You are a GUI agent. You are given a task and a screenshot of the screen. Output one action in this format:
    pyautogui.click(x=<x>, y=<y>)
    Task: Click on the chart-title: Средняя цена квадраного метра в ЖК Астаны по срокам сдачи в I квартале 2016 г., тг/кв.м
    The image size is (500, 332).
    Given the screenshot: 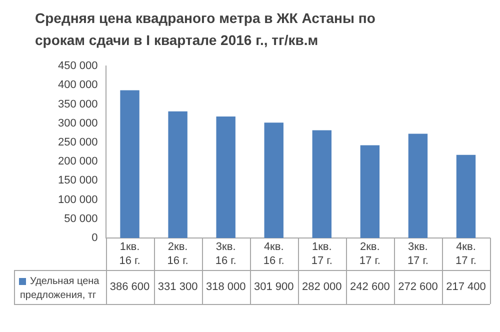 What is the action you would take?
    pyautogui.click(x=205, y=29)
    